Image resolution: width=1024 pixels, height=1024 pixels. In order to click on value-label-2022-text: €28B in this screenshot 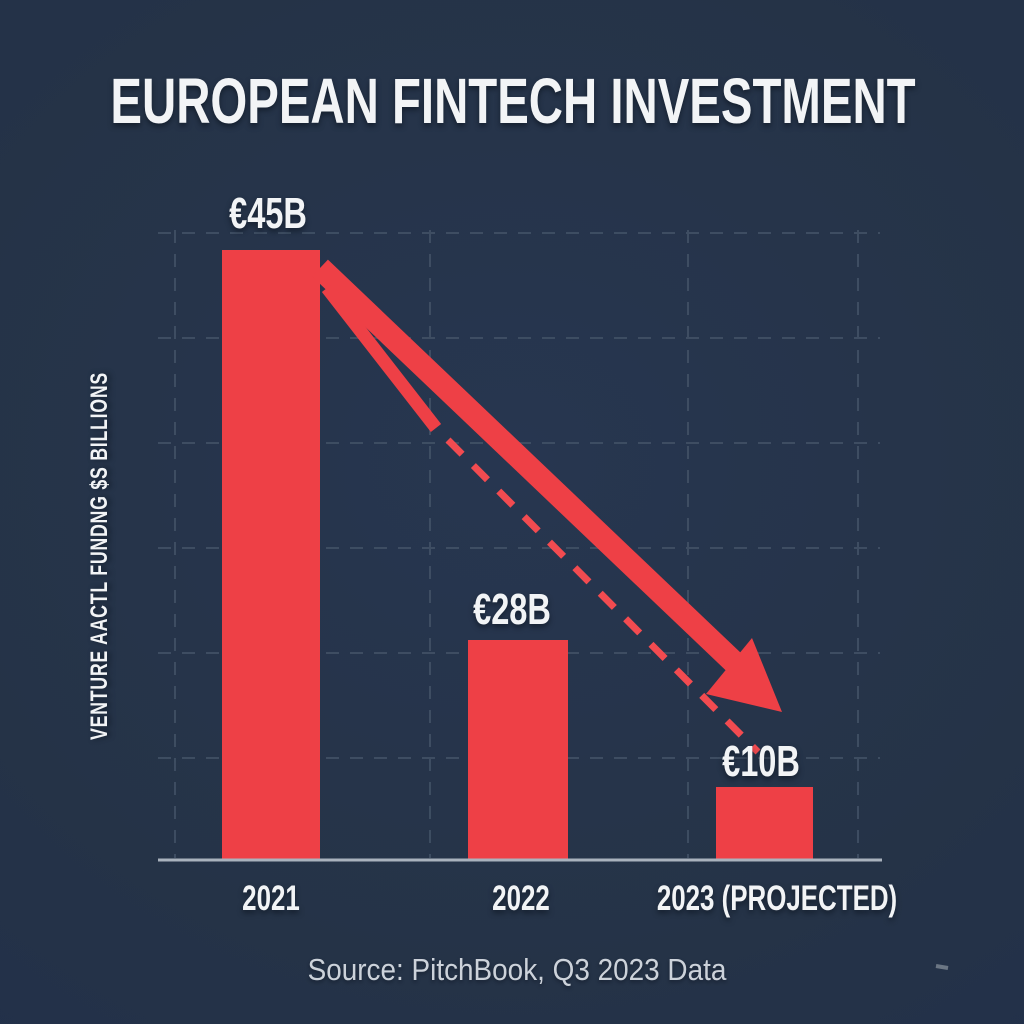, I will do `click(512, 609)`.